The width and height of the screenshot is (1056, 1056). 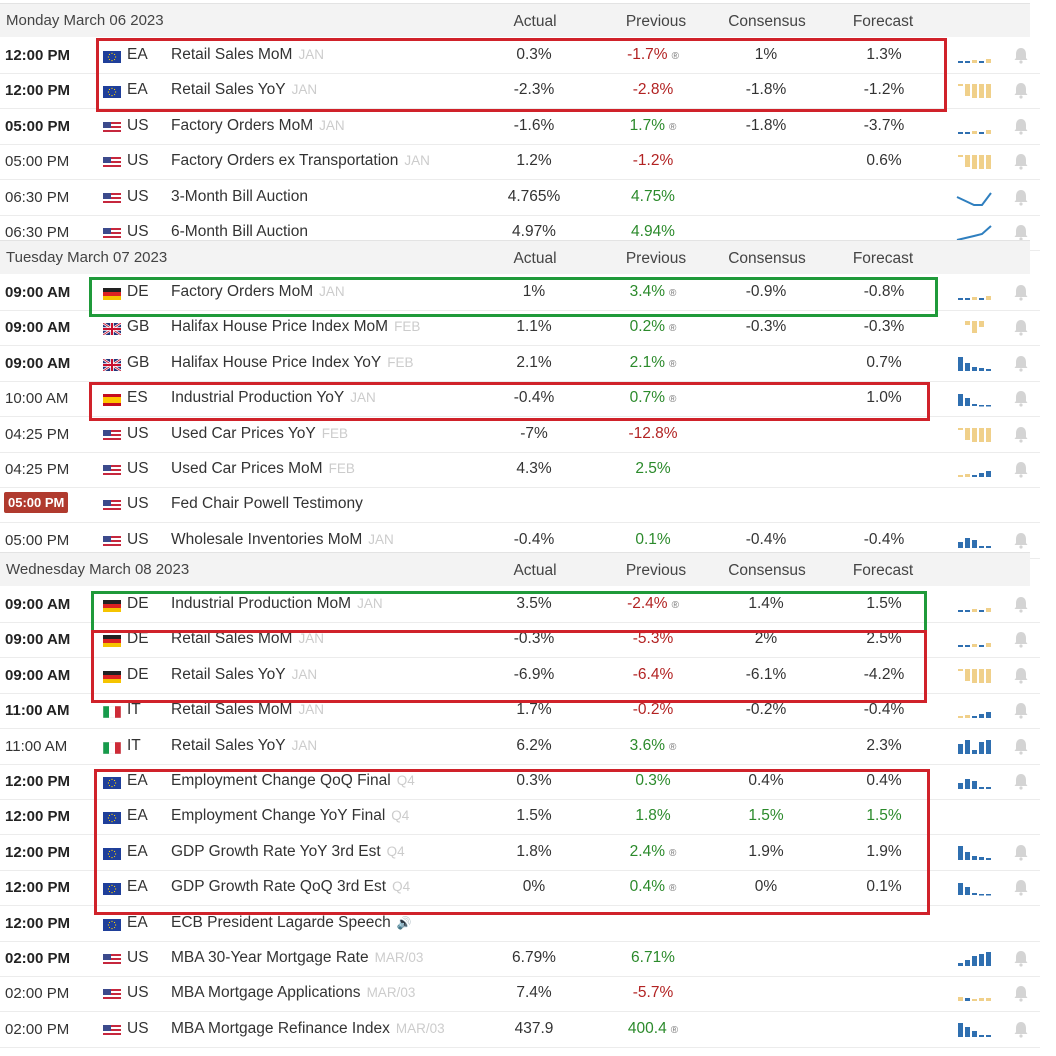 I want to click on event-name-text: 6-Month Bill Auction, so click(x=239, y=231).